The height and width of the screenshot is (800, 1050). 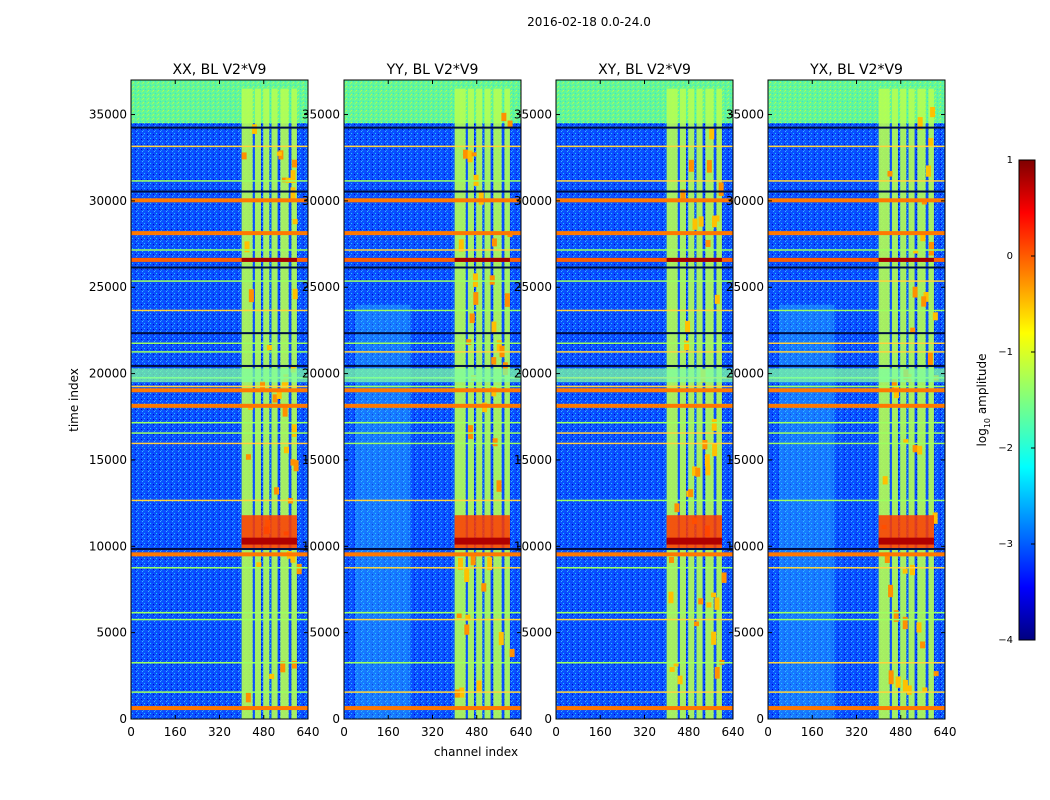 What do you see at coordinates (945, 732) in the screenshot?
I see `x-tick-label: 640` at bounding box center [945, 732].